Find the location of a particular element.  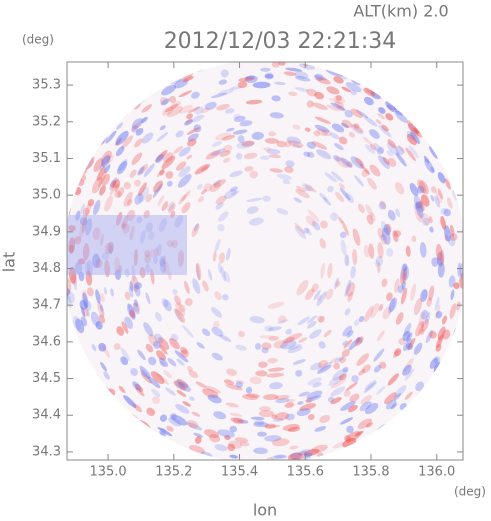

blue-band is located at coordinates (127, 245).